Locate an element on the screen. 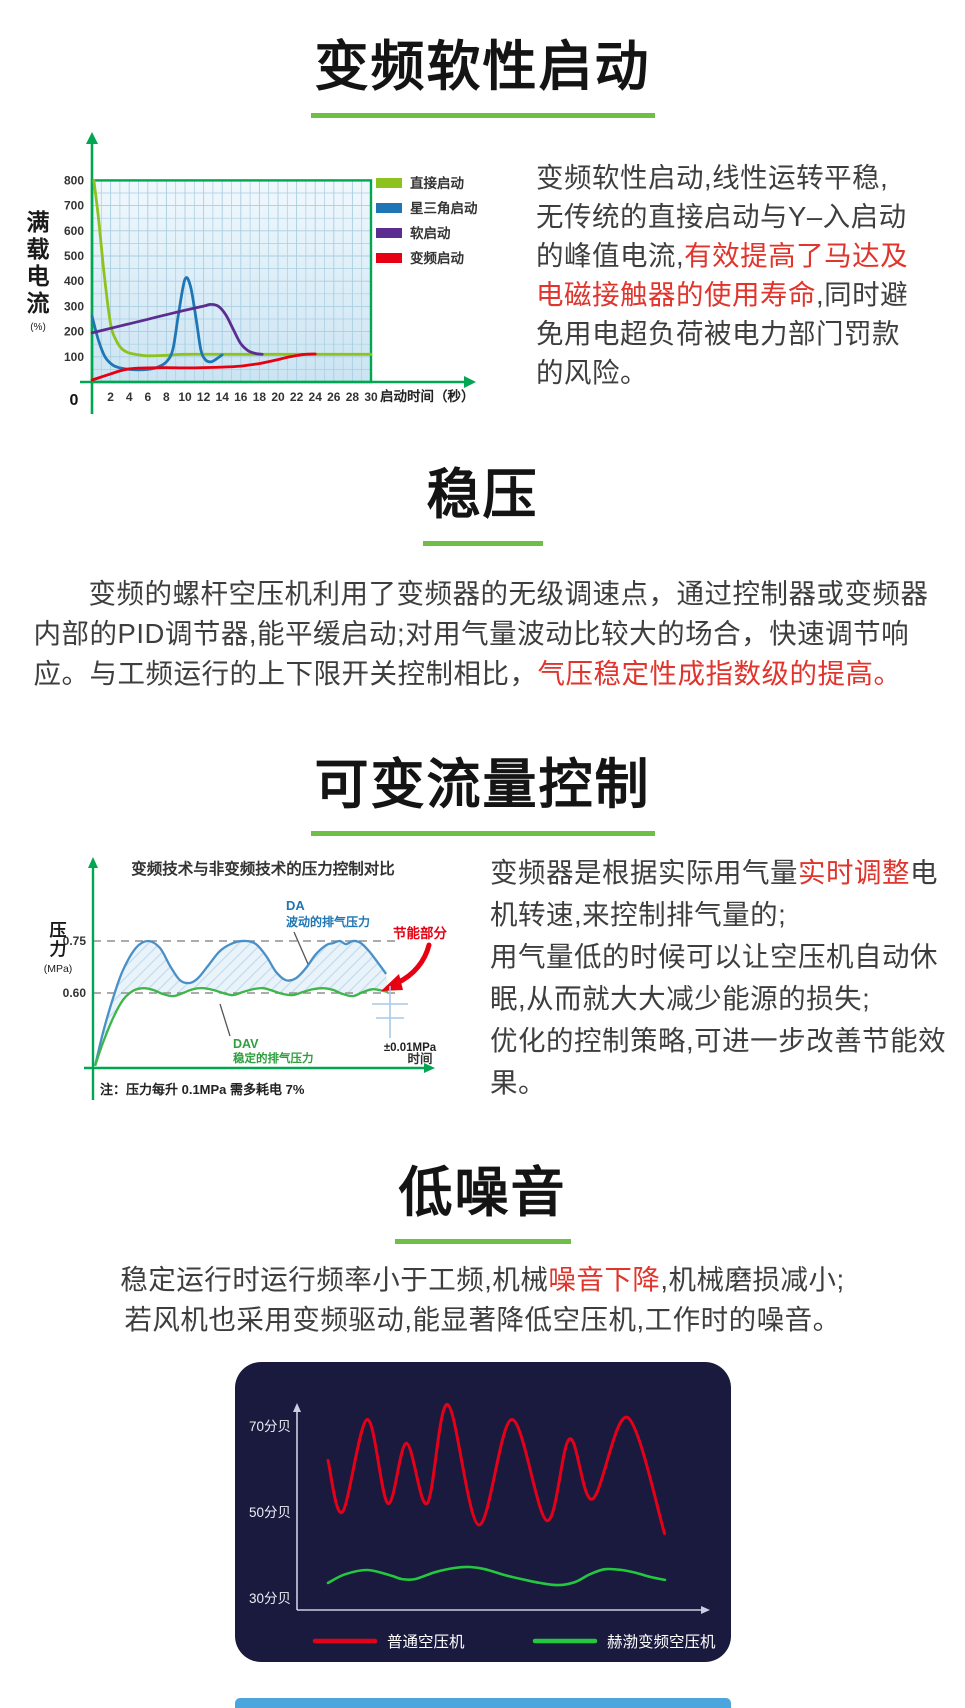 The width and height of the screenshot is (965, 1708). variable-flow-title: 可变流量控制 is located at coordinates (482, 788).